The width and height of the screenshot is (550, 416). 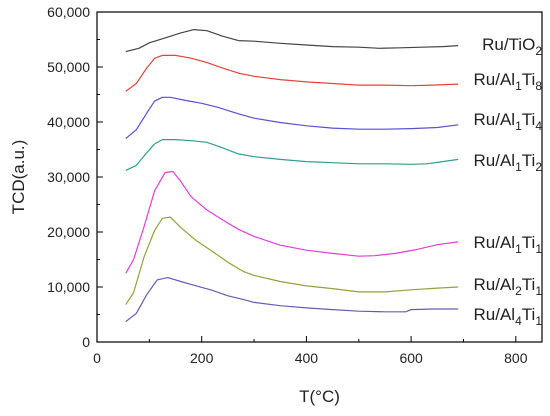 I want to click on x-tick-label: 0, so click(x=97, y=358).